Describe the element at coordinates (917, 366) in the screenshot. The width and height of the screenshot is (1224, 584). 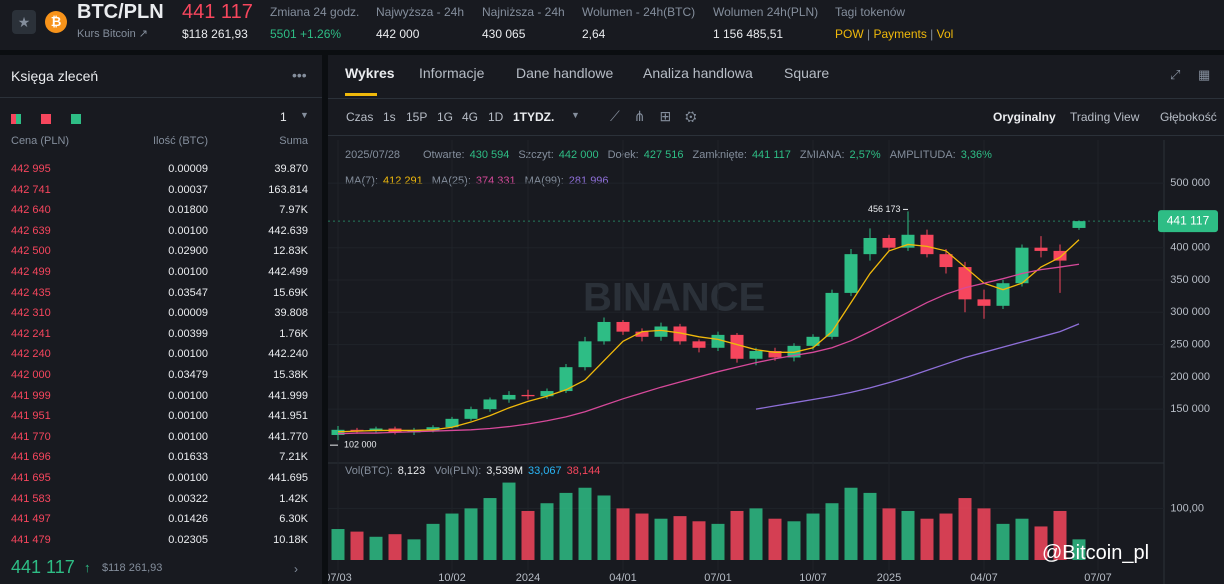
I see `ma-line` at that location.